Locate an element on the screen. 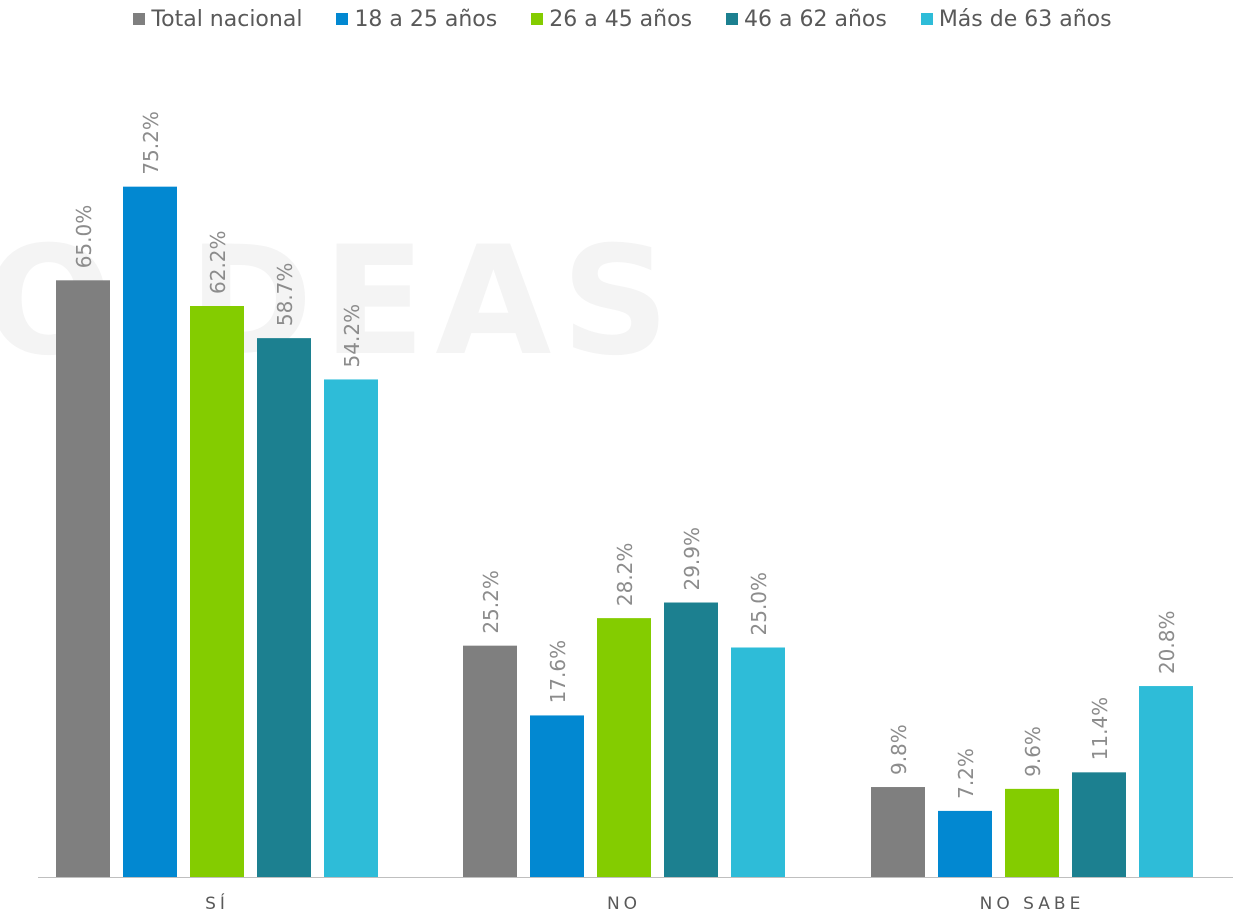  legend-item: Total nacional is located at coordinates (217, 19).